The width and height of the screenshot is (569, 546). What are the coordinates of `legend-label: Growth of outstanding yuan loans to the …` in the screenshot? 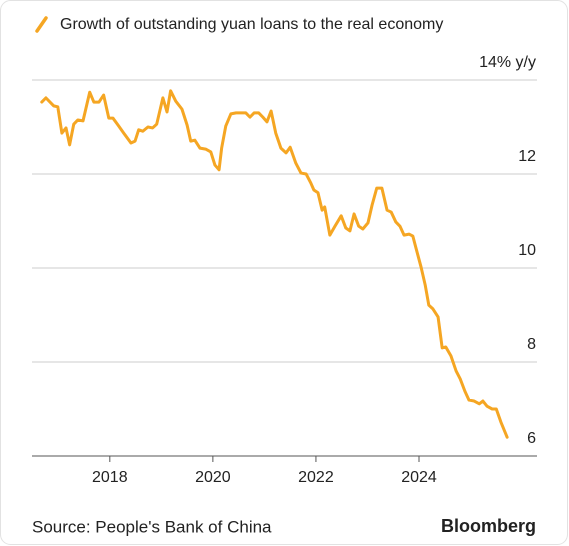 It's located at (251, 24).